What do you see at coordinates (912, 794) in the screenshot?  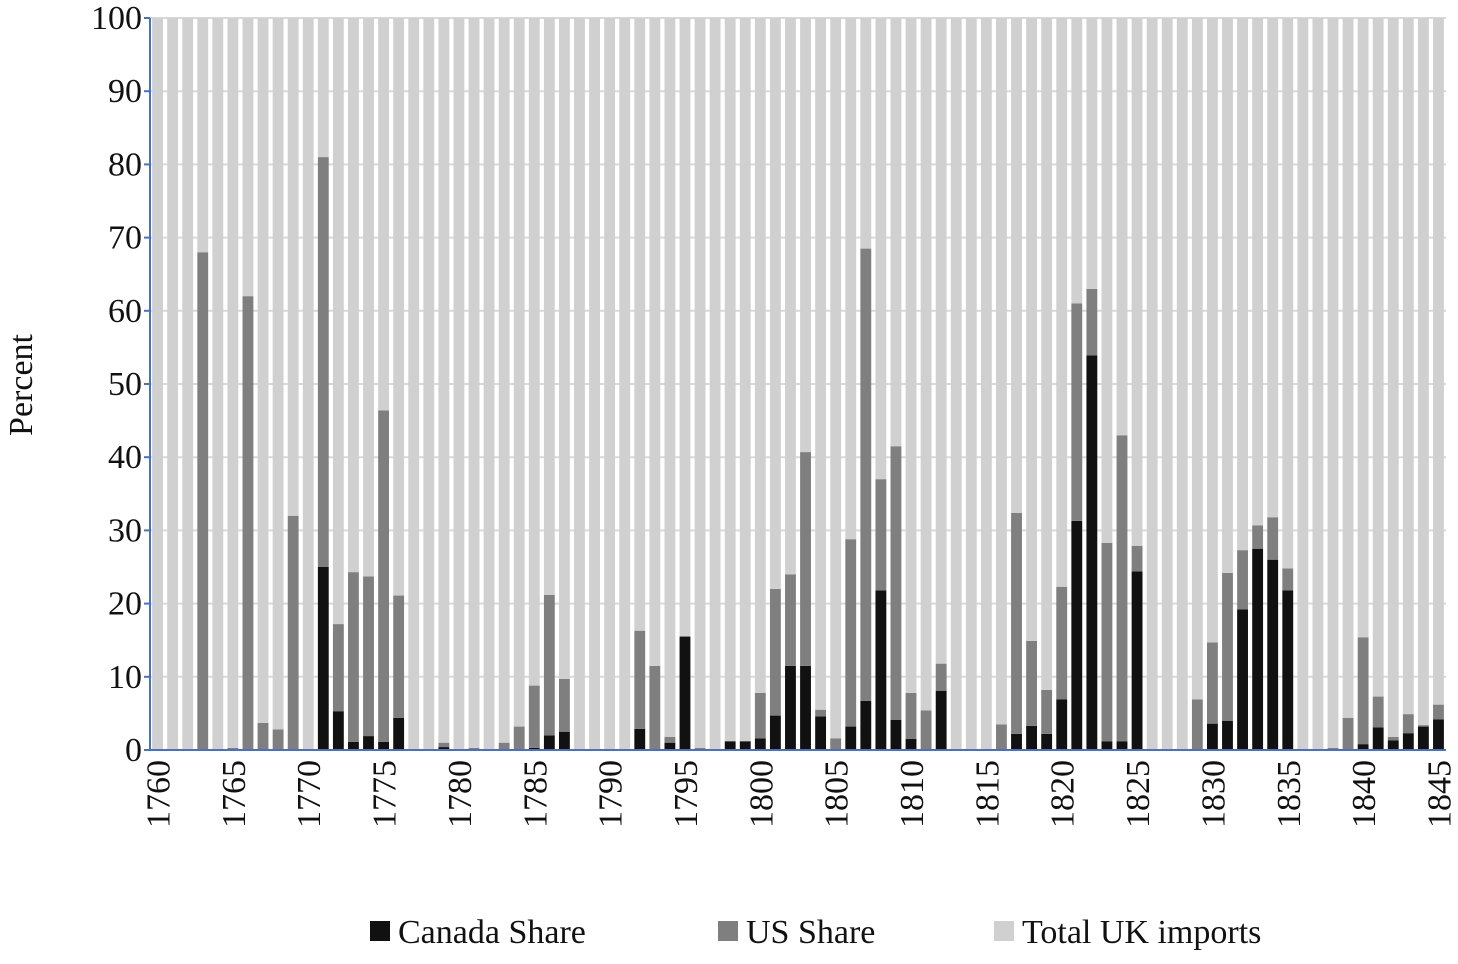 I see `x-tick-label: 1810` at bounding box center [912, 794].